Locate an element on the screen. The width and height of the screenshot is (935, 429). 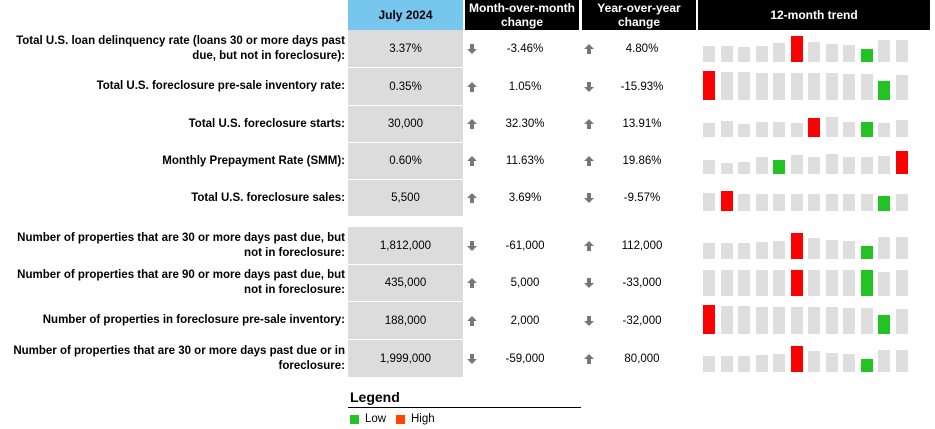
legend-high: High is located at coordinates (415, 419).